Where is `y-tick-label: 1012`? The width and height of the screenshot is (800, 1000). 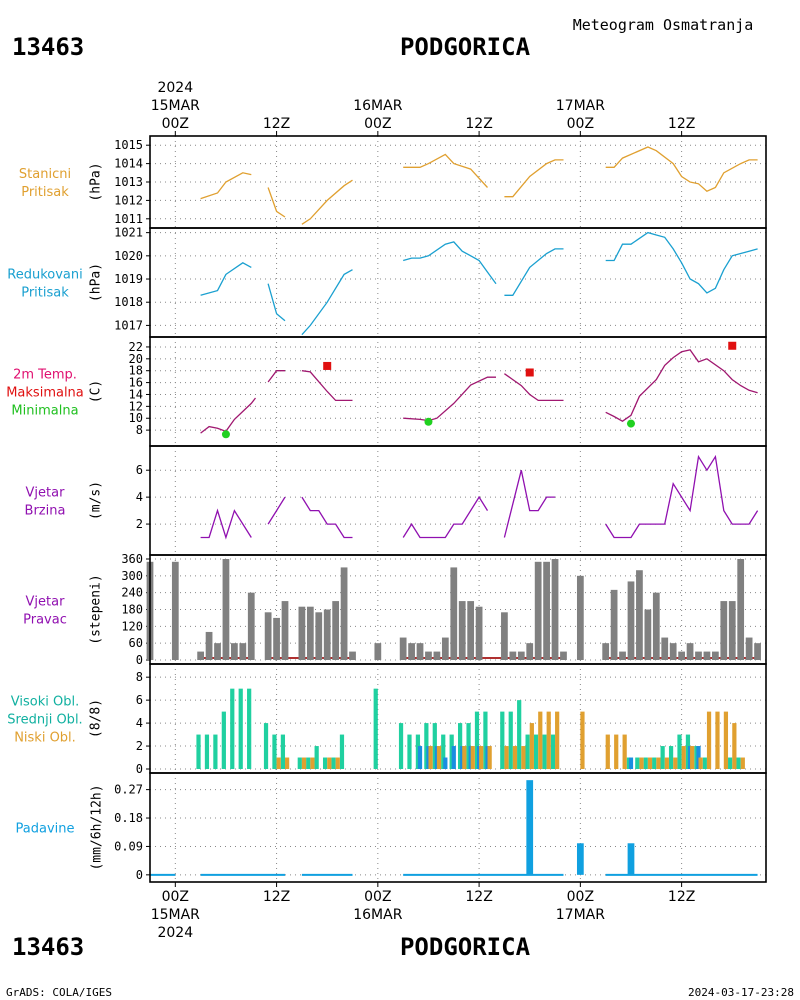
y-tick-label: 1012 is located at coordinates (128, 200).